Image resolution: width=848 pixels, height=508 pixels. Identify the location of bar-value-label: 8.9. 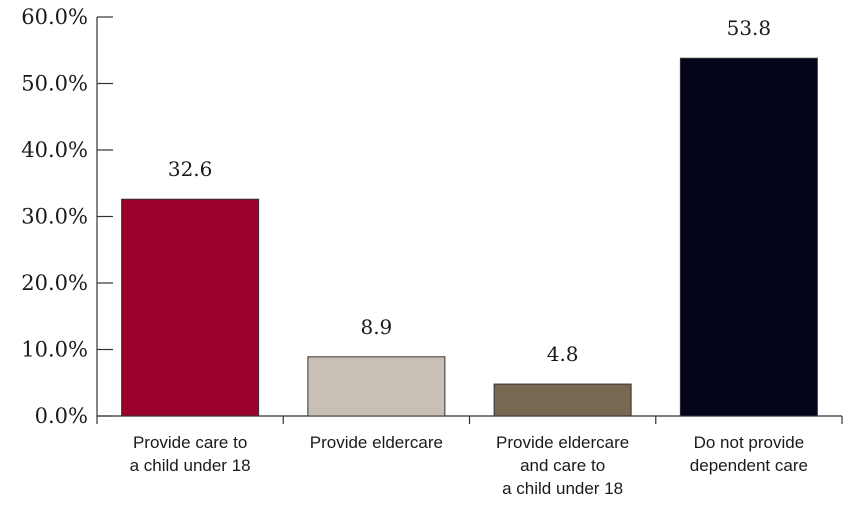
(376, 327).